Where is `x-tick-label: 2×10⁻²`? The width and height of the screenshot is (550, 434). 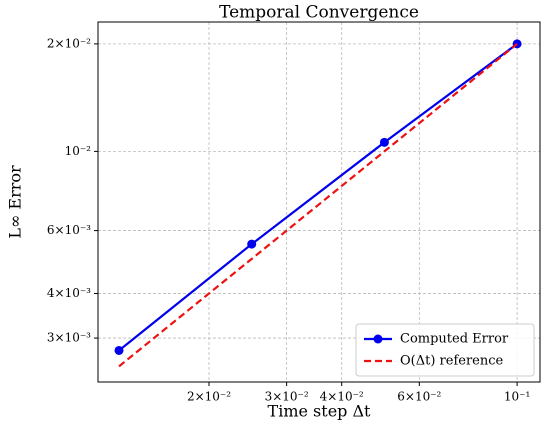 x-tick-label: 2×10⁻² is located at coordinates (209, 397).